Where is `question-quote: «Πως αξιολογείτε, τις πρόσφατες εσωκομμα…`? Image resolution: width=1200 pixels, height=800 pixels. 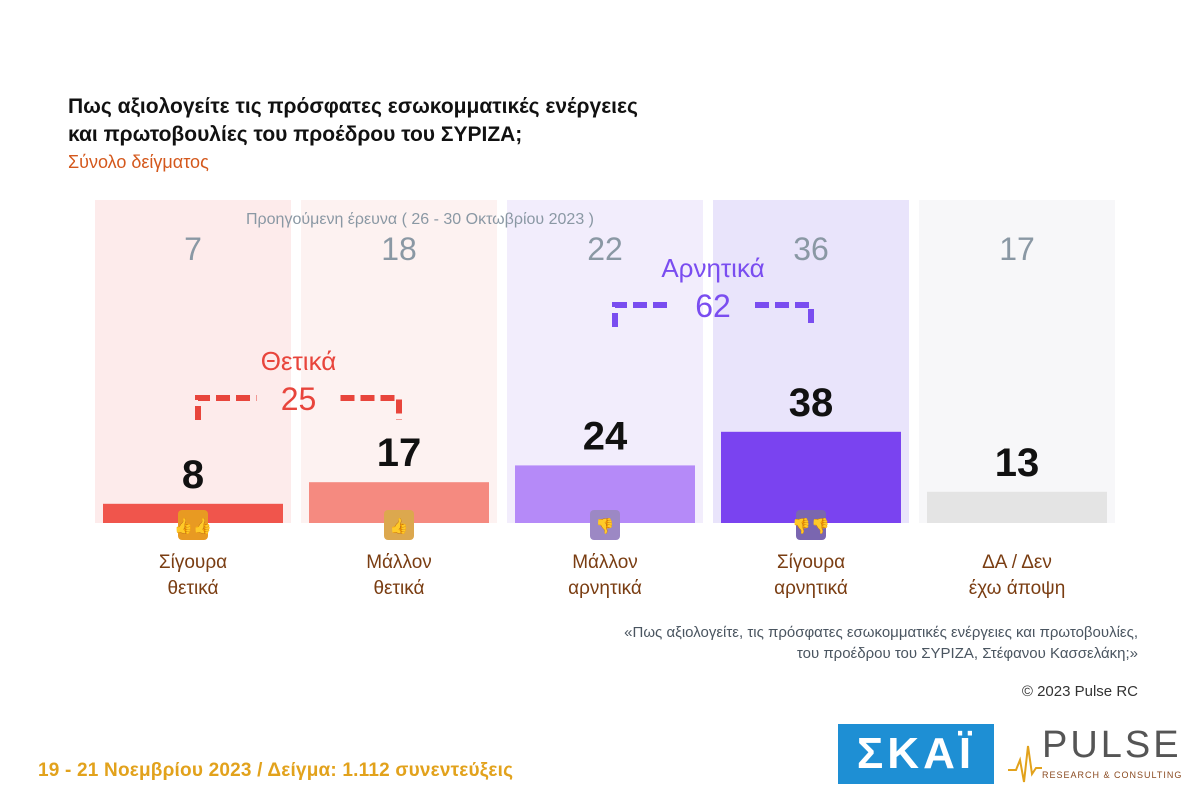
question-quote: «Πως αξιολογείτε, τις πρόσφατες εσωκομμα… is located at coordinates (758, 643).